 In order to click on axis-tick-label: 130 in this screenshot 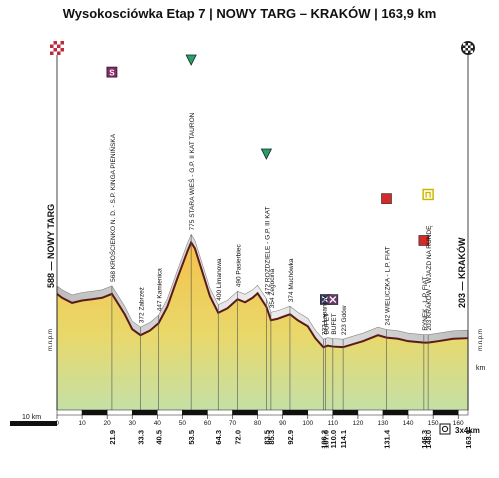, I will do `click(383, 423)`.